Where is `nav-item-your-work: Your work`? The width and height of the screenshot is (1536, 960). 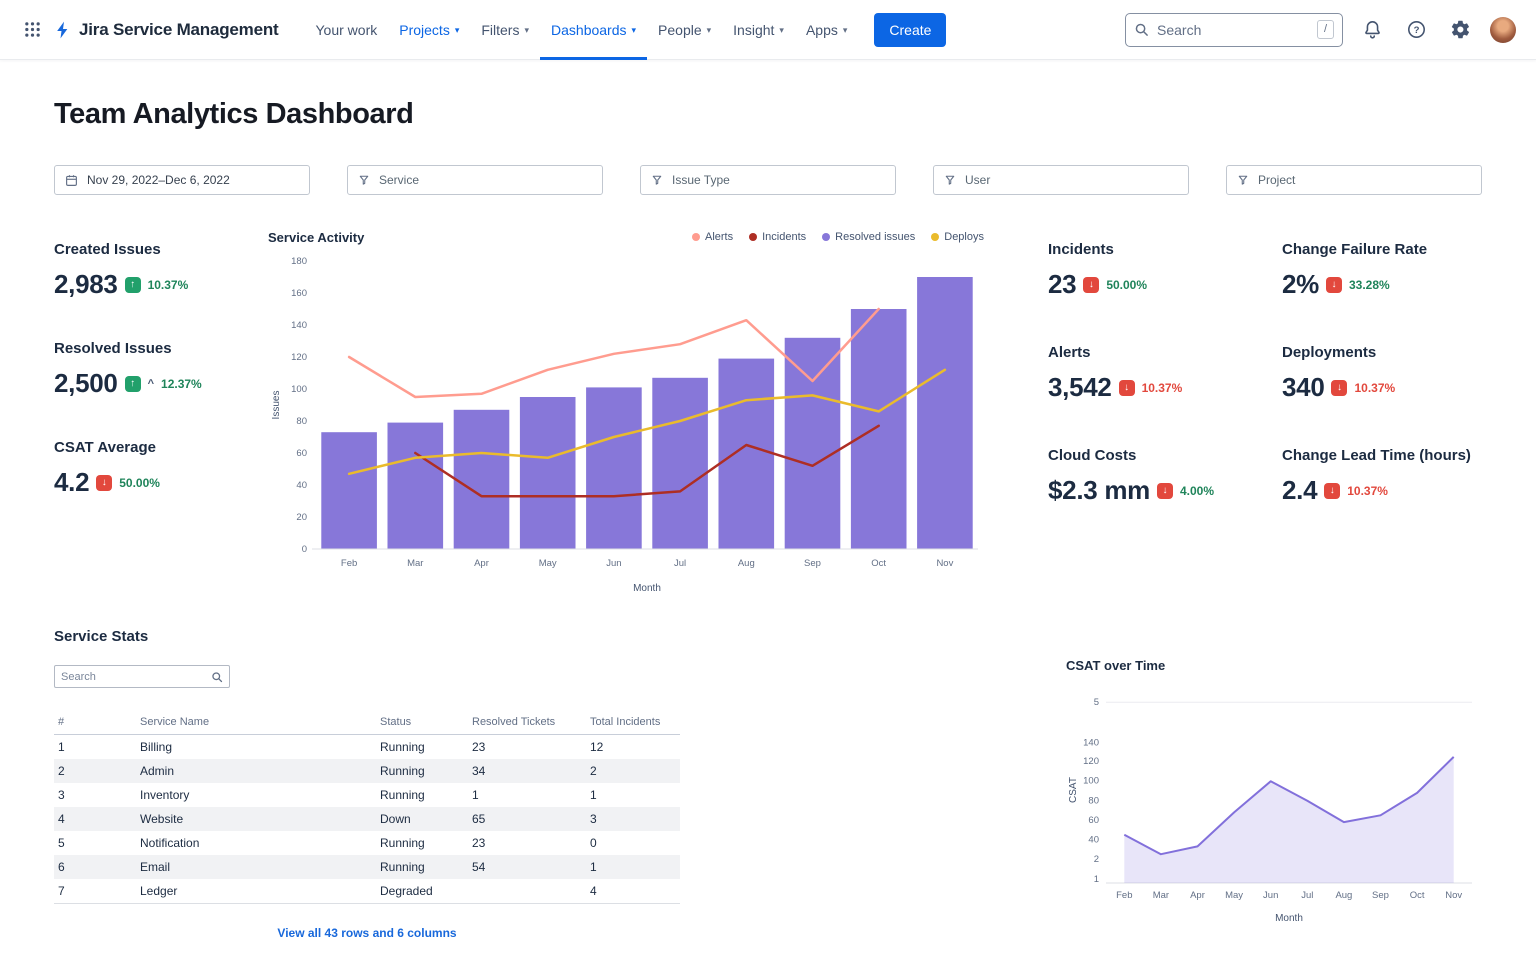 nav-item-your-work: Your work is located at coordinates (347, 30).